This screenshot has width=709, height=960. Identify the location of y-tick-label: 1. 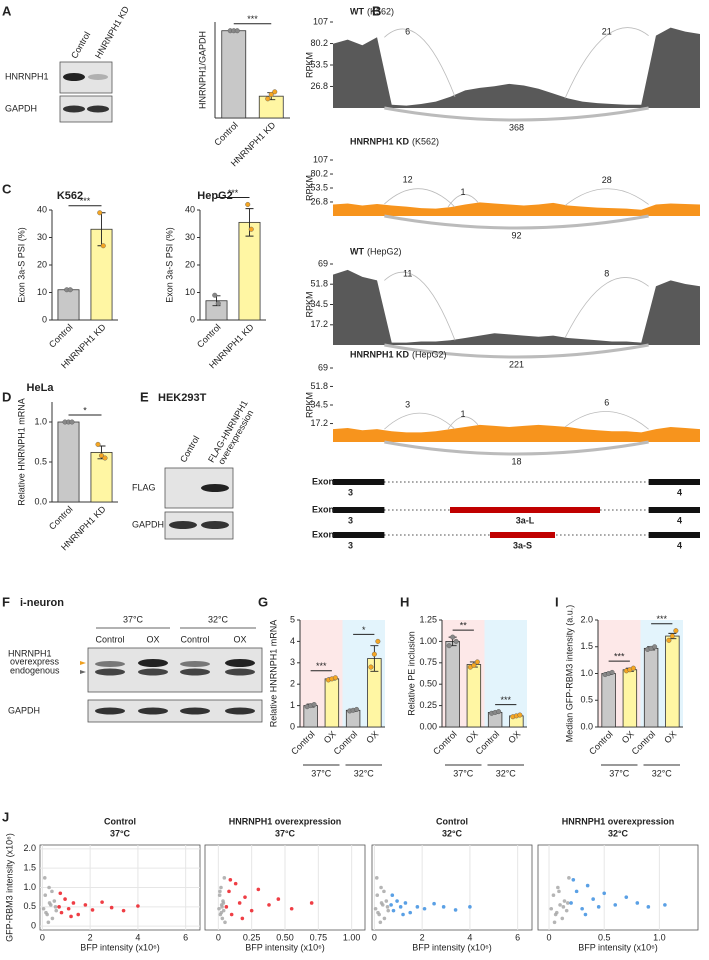
(292, 705).